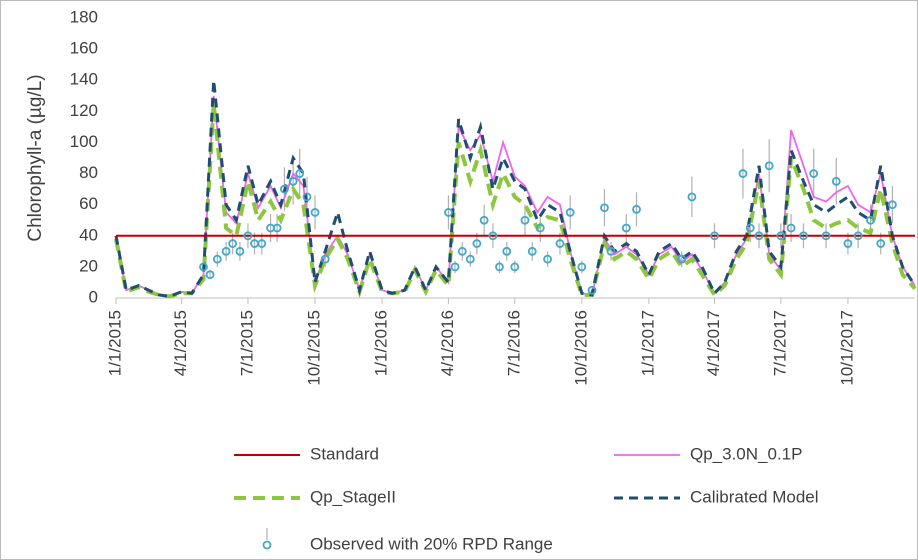 This screenshot has height=560, width=918. Describe the element at coordinates (647, 343) in the screenshot. I see `x-tick-label: 1/1/2017` at that location.